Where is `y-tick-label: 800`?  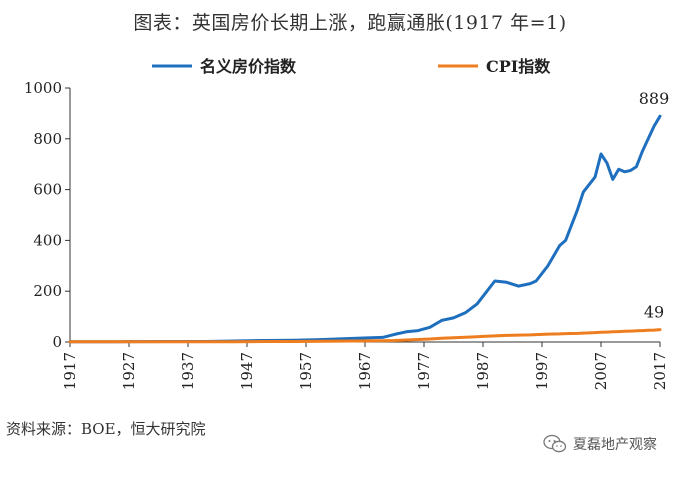
y-tick-label: 800 is located at coordinates (47, 139).